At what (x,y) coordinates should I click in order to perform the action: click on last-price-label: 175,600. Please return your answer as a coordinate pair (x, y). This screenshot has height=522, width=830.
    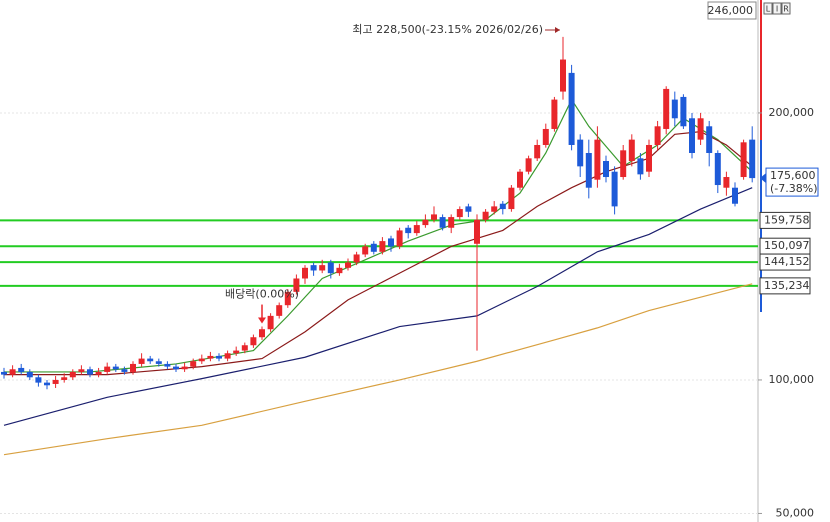
    Looking at the image, I should click on (793, 175).